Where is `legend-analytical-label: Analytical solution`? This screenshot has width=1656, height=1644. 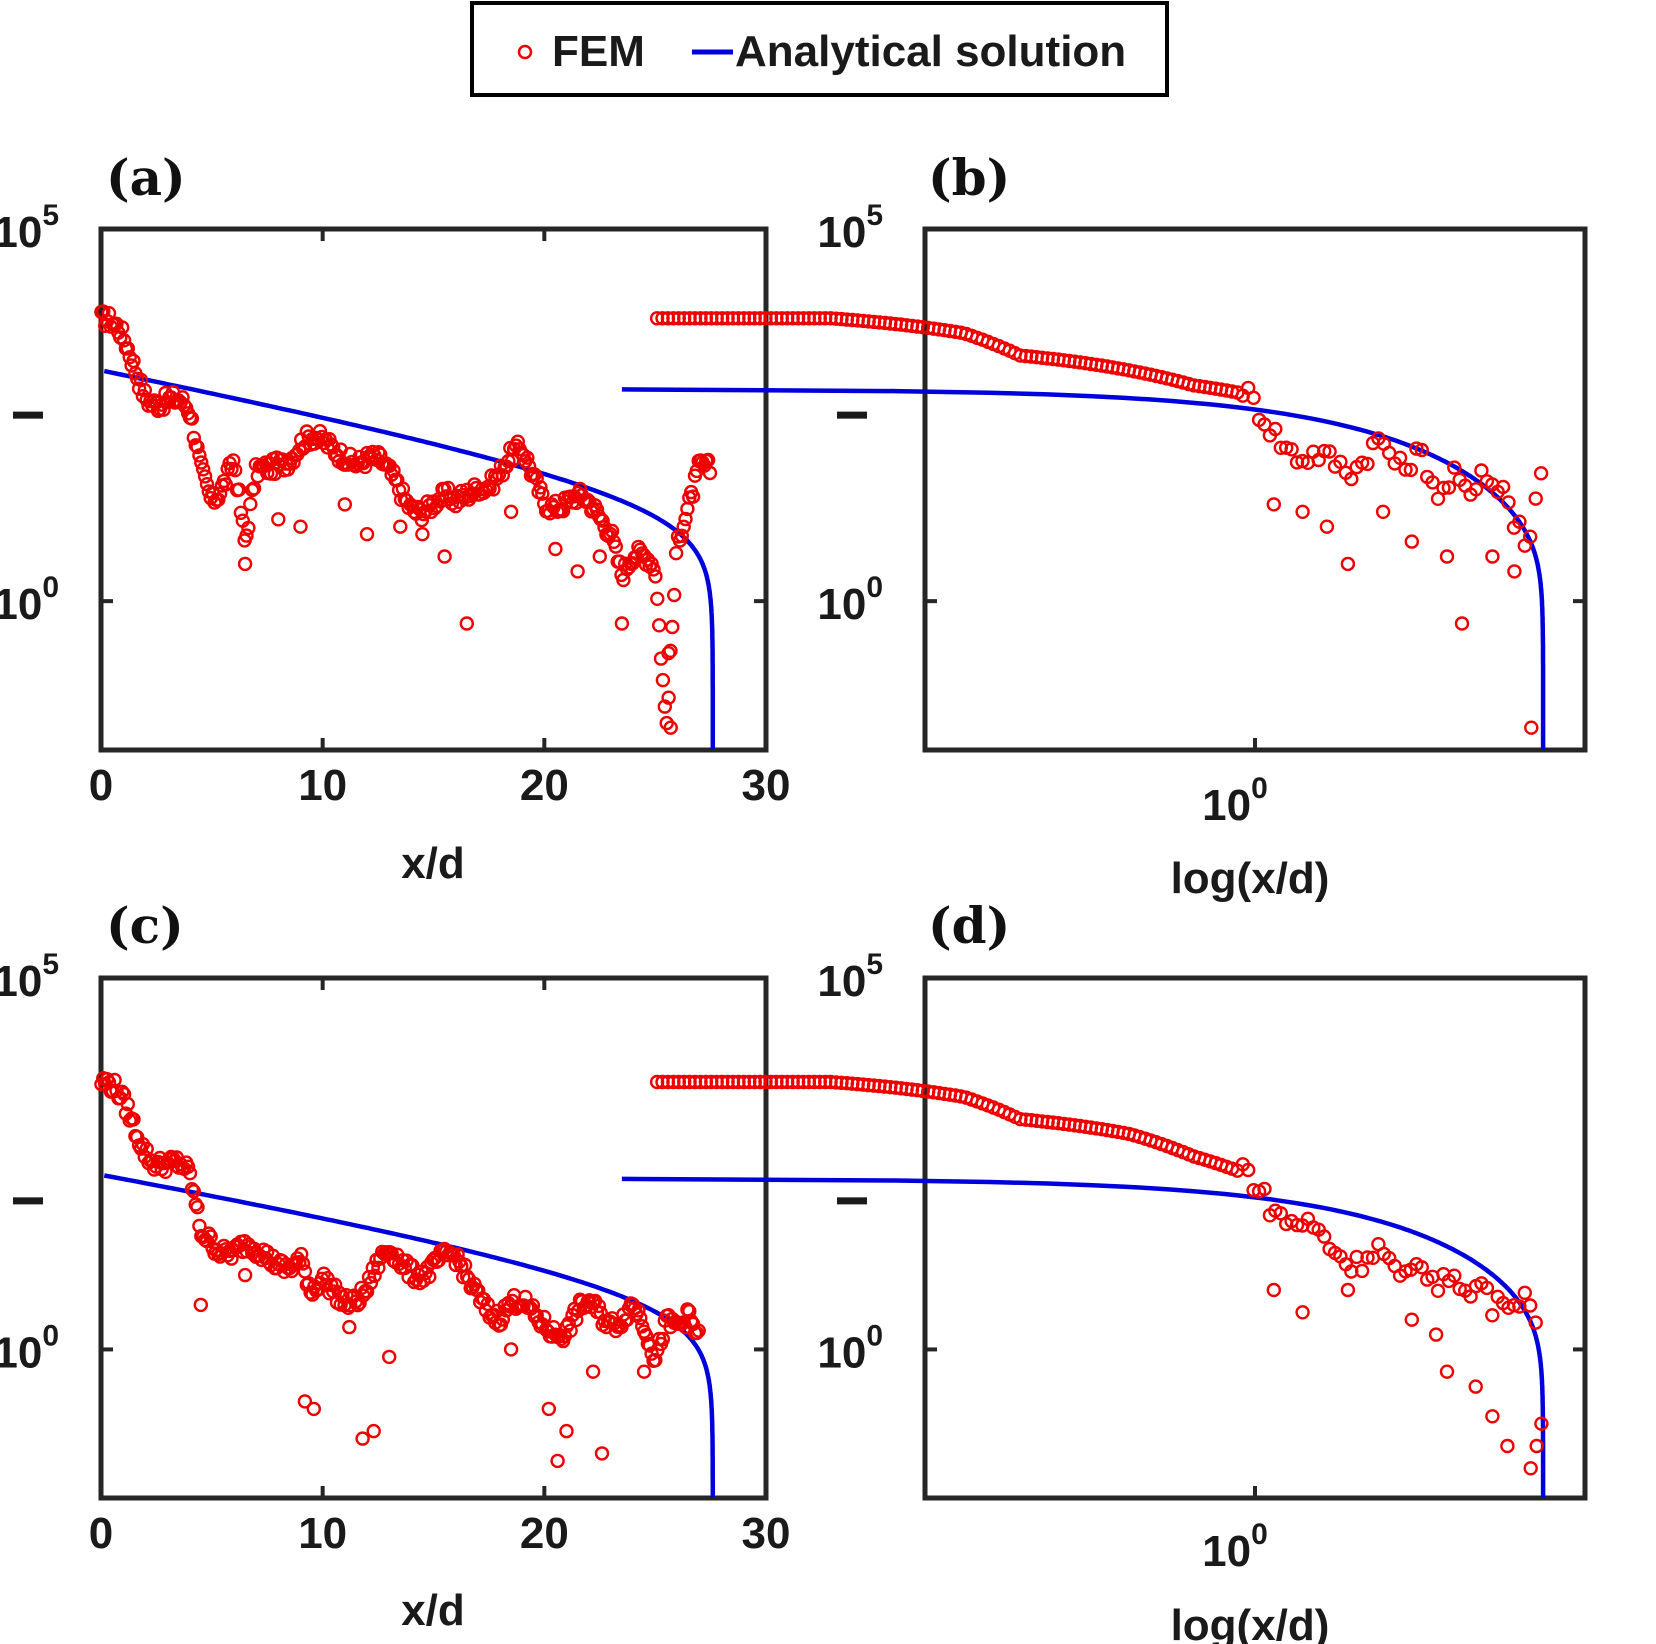
legend-analytical-label: Analytical solution is located at coordinates (930, 51).